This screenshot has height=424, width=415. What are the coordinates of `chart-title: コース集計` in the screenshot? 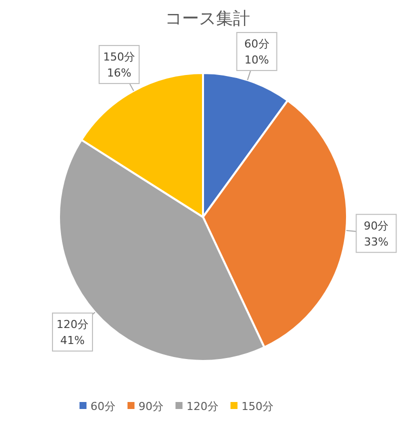 It's located at (207, 19).